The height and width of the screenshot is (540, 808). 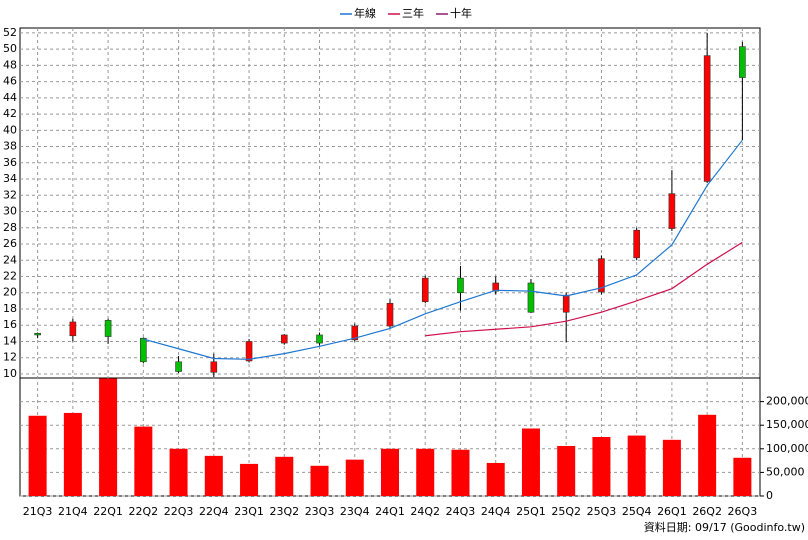 I want to click on x-tick-label: 25Q3, so click(x=602, y=511).